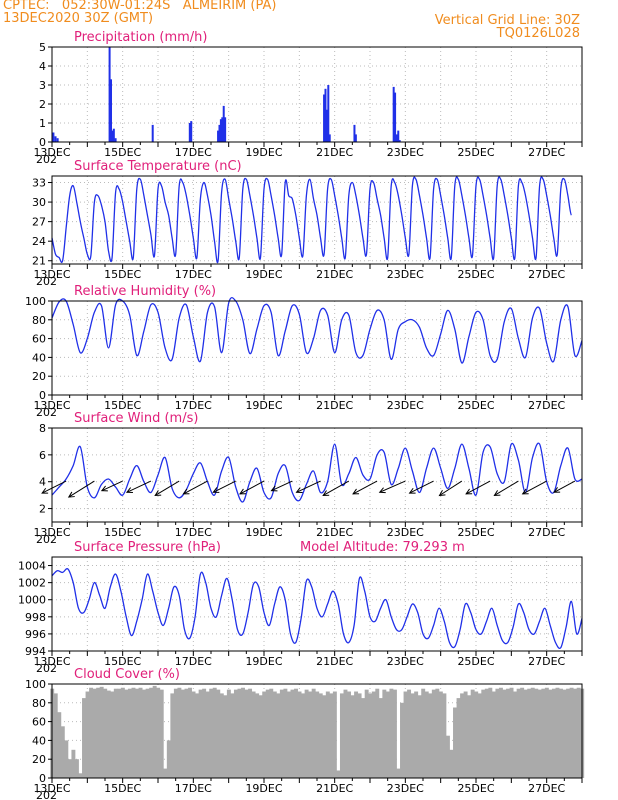 The height and width of the screenshot is (800, 618). Describe the element at coordinates (122, 152) in the screenshot. I see `x-tick-label: 15DEC` at that location.